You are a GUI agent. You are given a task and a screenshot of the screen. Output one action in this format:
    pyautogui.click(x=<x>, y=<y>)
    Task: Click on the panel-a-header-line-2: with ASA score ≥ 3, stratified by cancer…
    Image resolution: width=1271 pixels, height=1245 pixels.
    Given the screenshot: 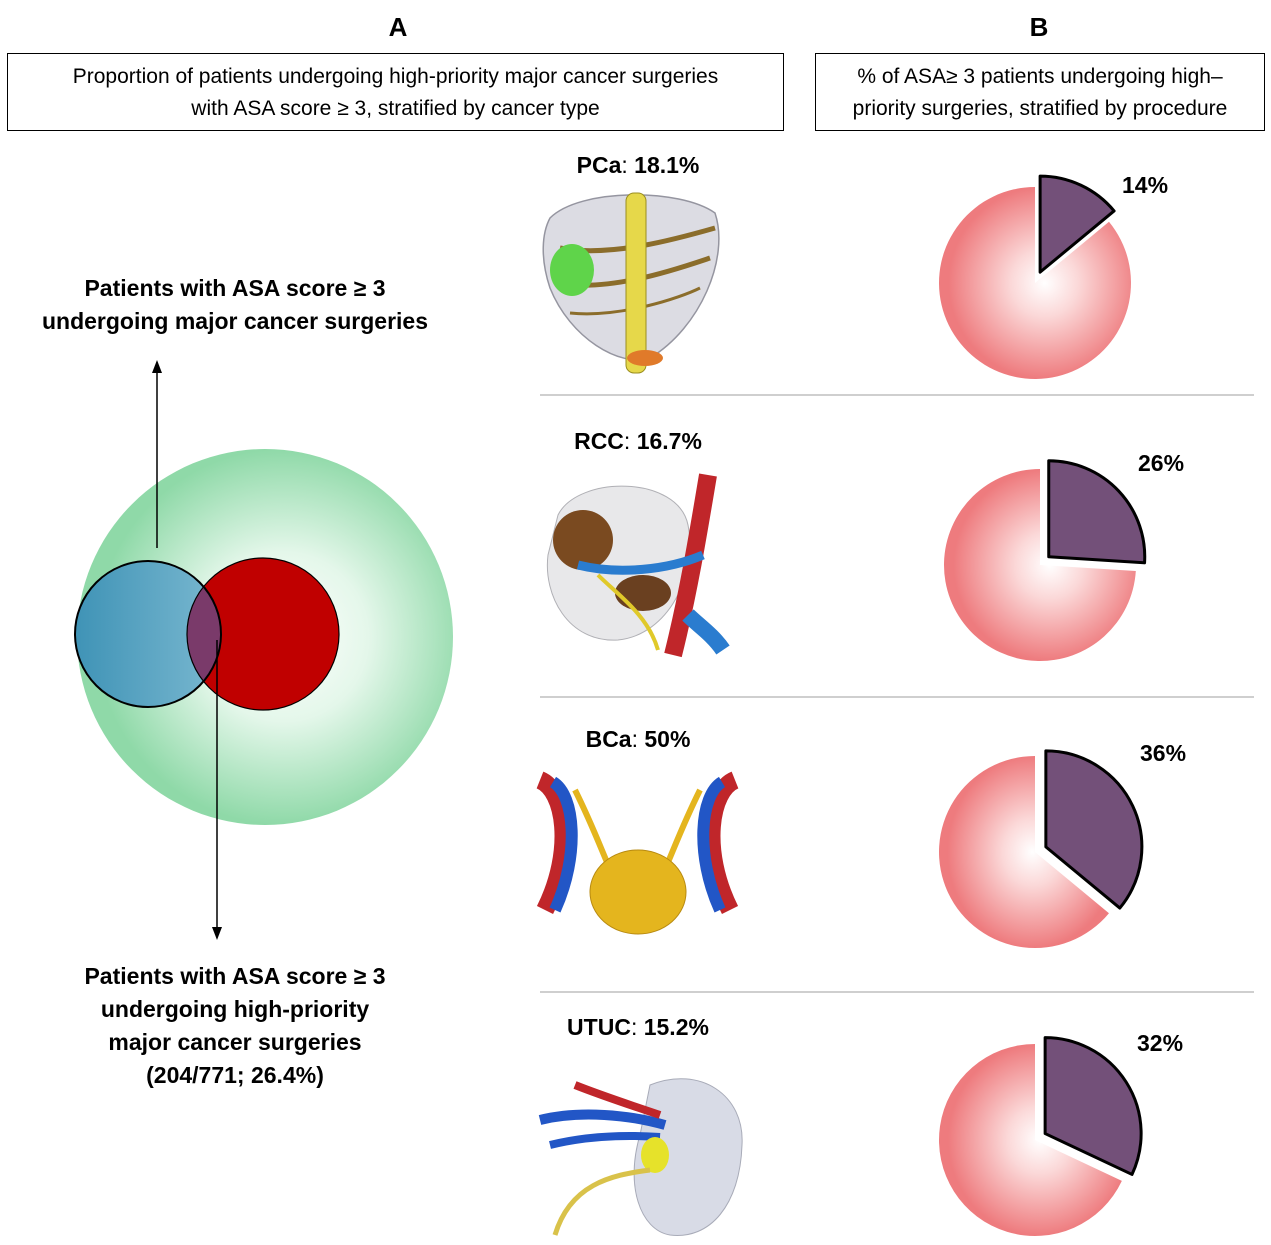 What is the action you would take?
    pyautogui.click(x=395, y=108)
    